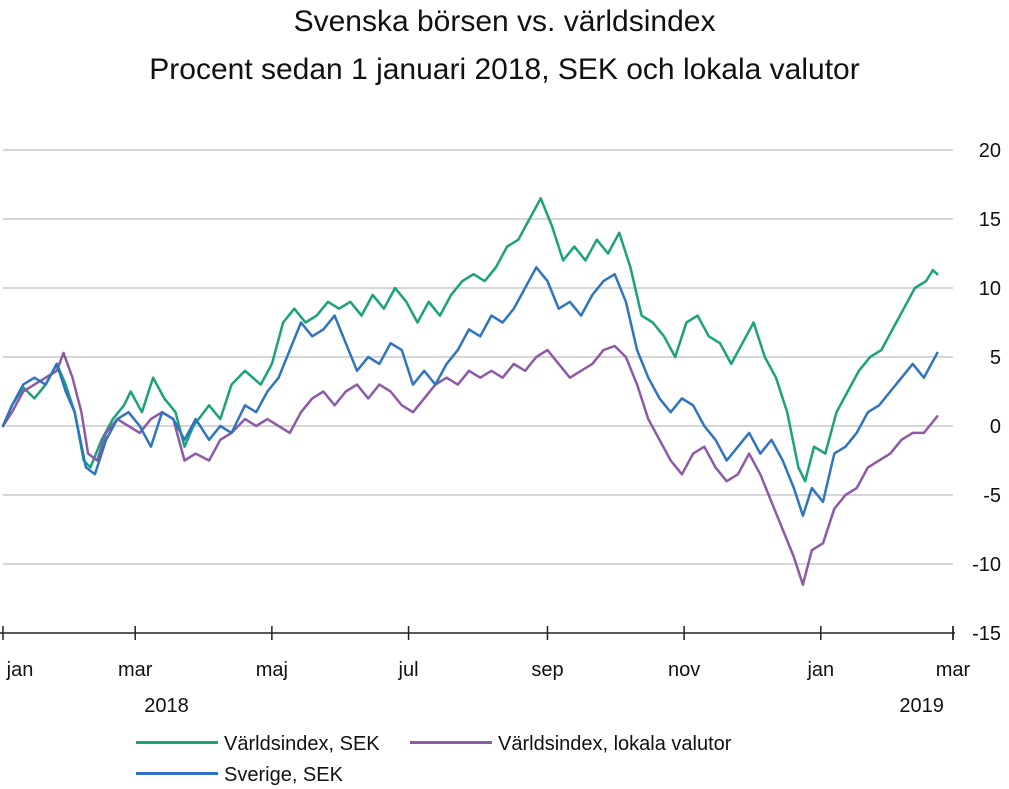  What do you see at coordinates (504, 21) in the screenshot?
I see `chart-title: Svenska börsen vs. världsindex` at bounding box center [504, 21].